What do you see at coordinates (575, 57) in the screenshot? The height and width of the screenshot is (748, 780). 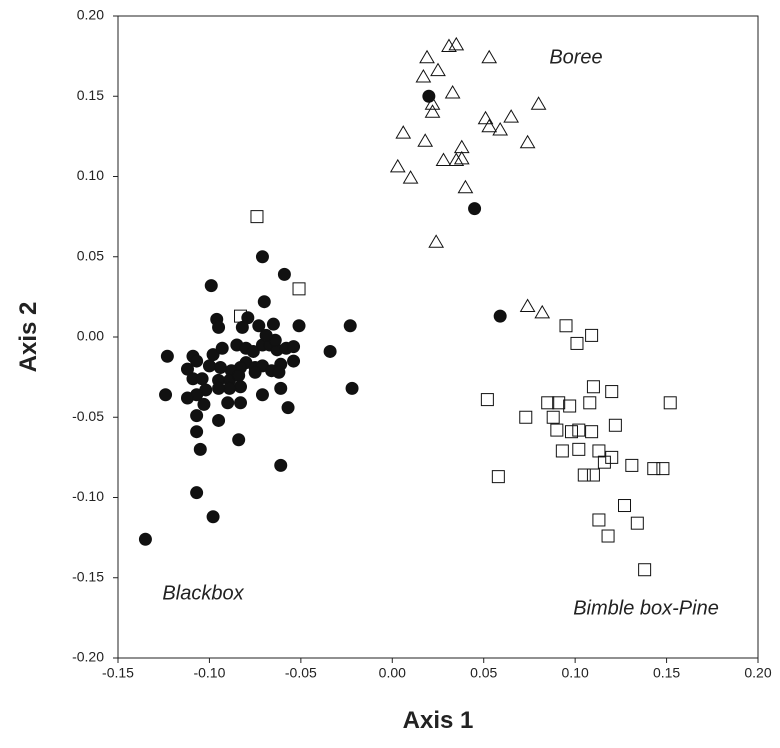 I see `annotation: Boree` at bounding box center [575, 57].